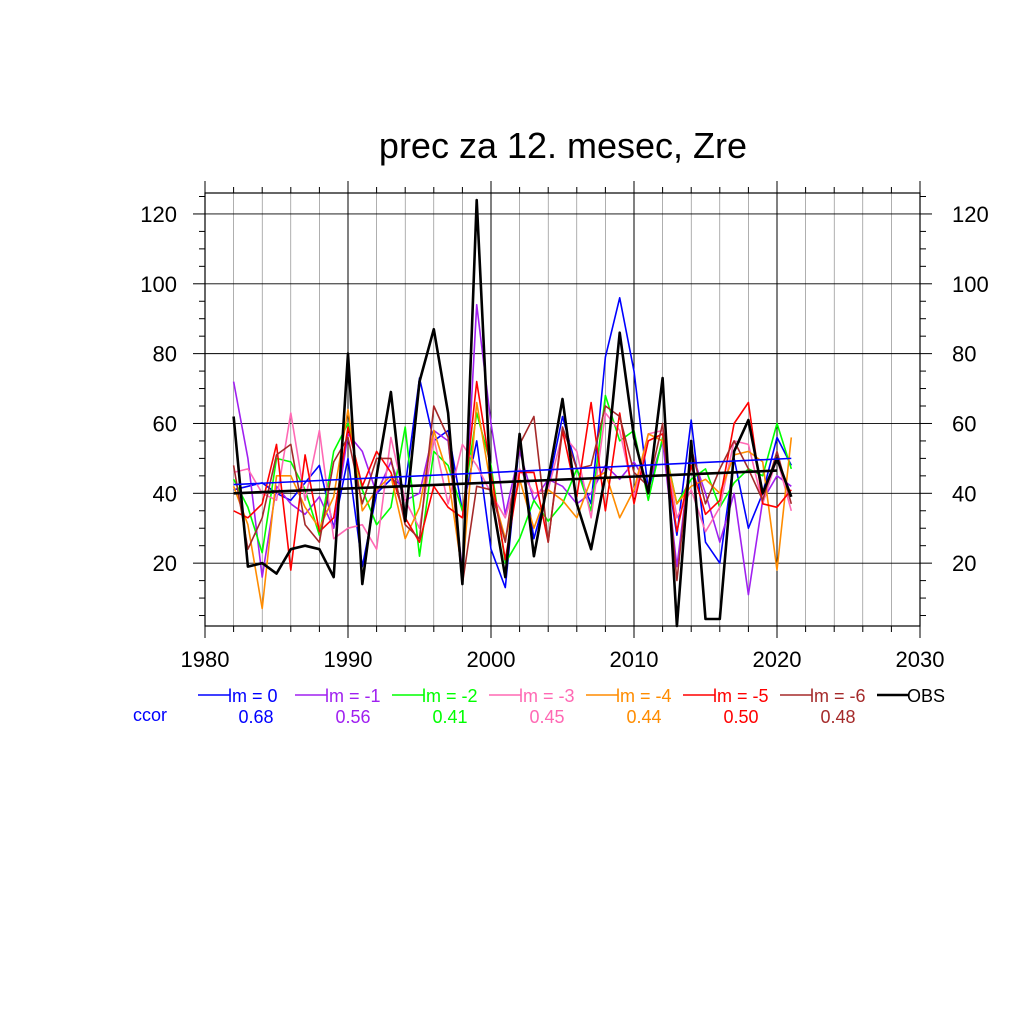 This screenshot has height=1024, width=1024. What do you see at coordinates (547, 696) in the screenshot?
I see `legend-label: lm = -3` at bounding box center [547, 696].